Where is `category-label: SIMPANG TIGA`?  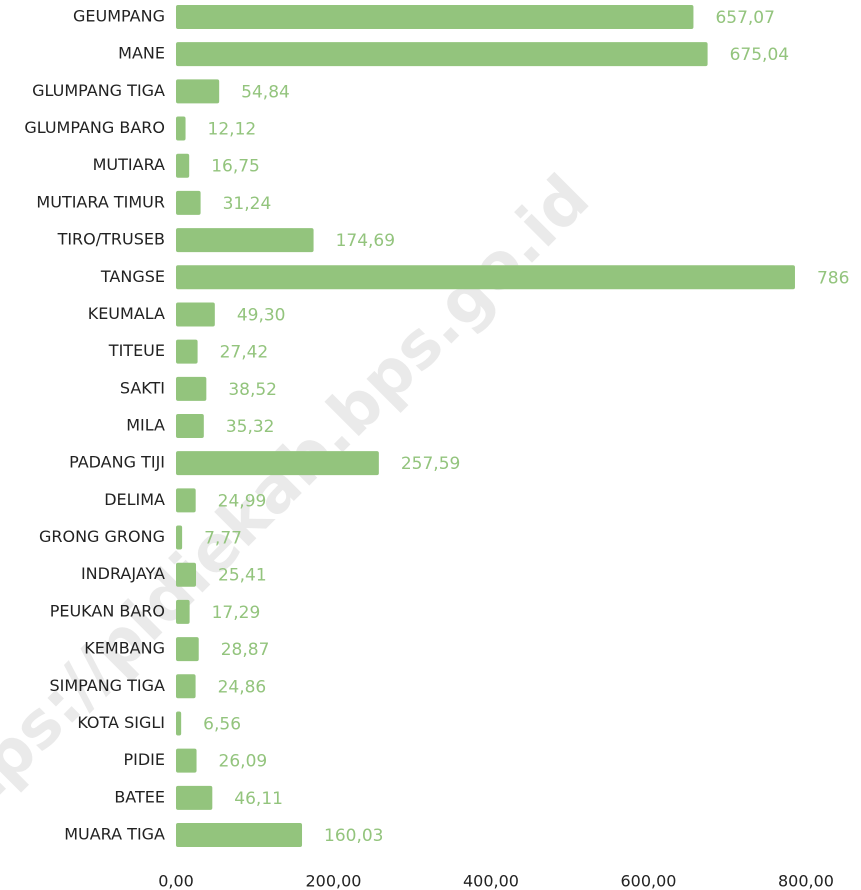
category-label: SIMPANG TIGA is located at coordinates (107, 685).